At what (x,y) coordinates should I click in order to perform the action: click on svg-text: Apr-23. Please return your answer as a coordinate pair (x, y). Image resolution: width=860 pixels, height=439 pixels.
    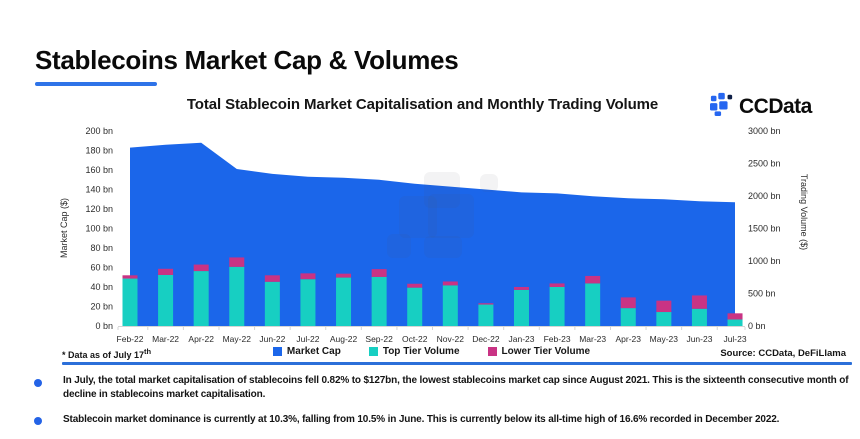
    Looking at the image, I should click on (629, 339).